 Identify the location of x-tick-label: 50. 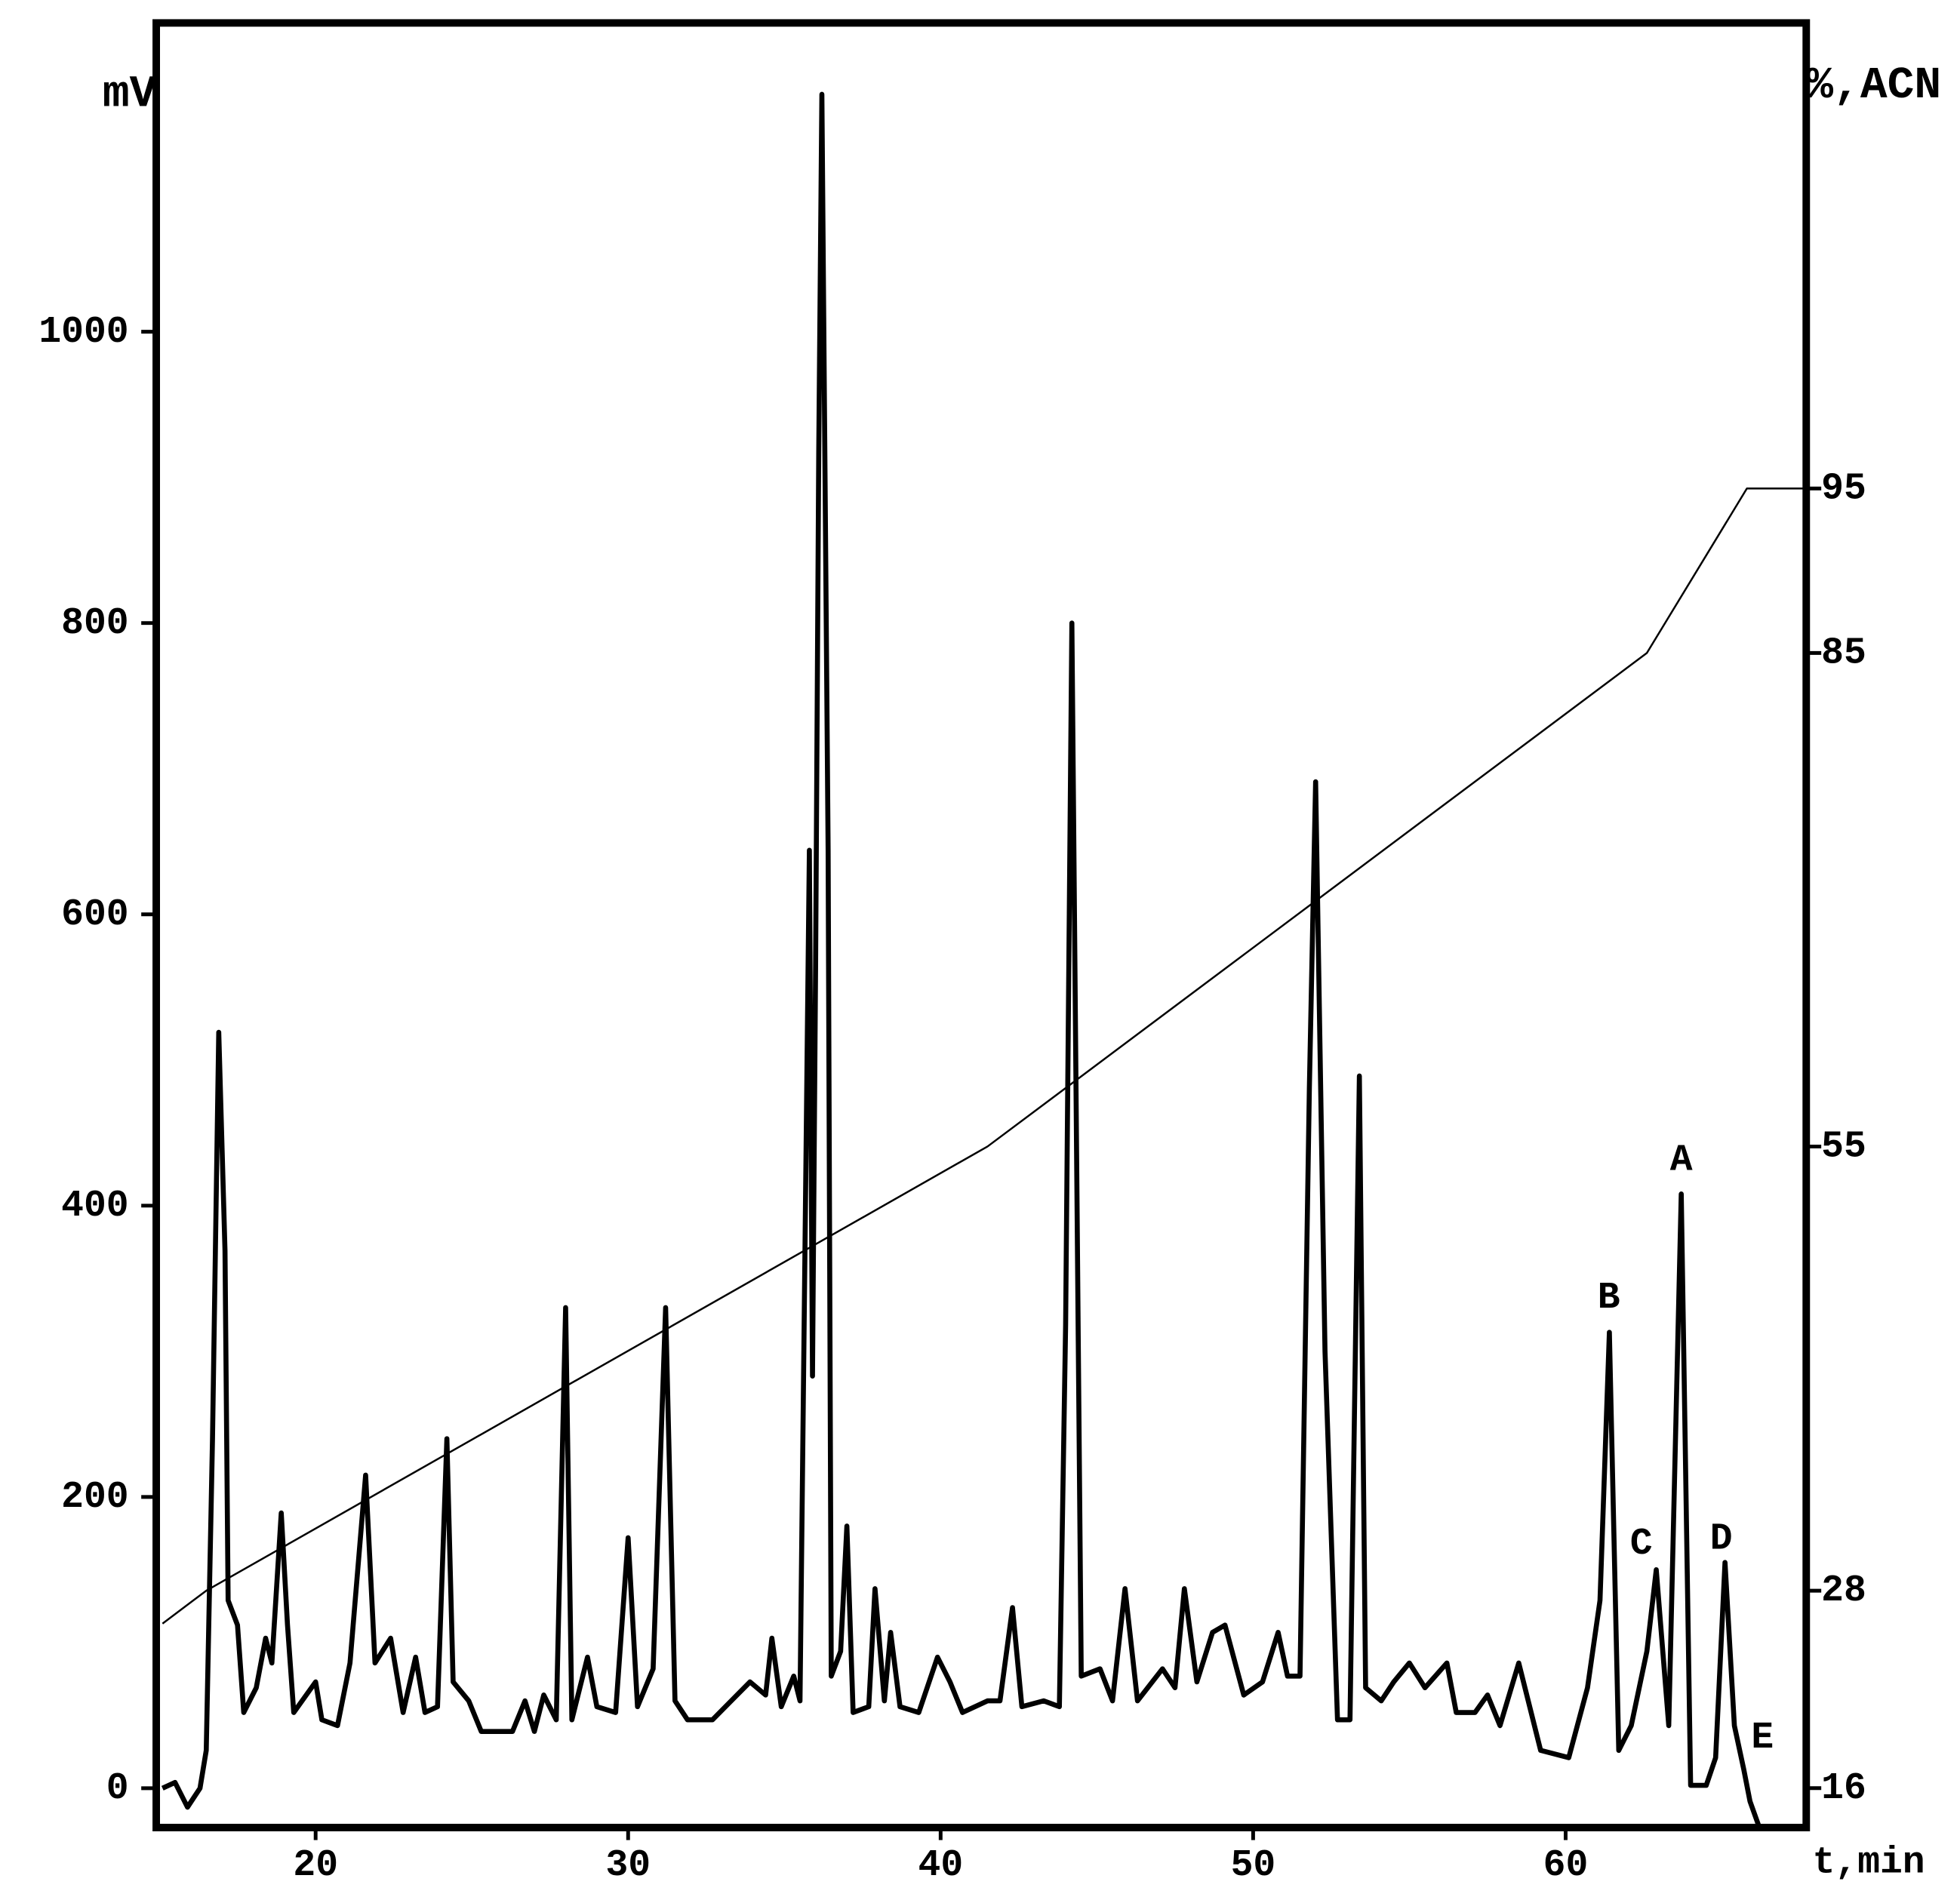
(1254, 1865).